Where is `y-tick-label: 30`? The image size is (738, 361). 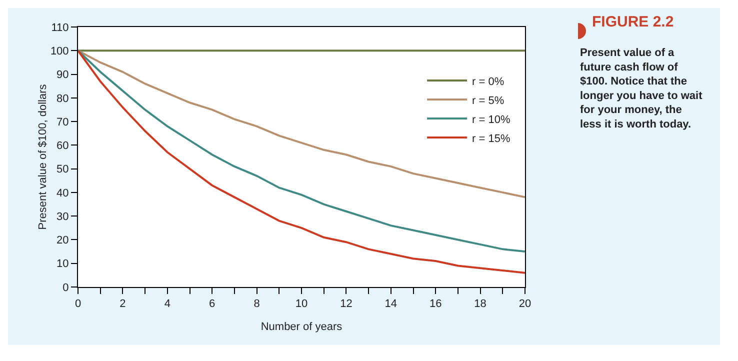
y-tick-label: 30 is located at coordinates (62, 216).